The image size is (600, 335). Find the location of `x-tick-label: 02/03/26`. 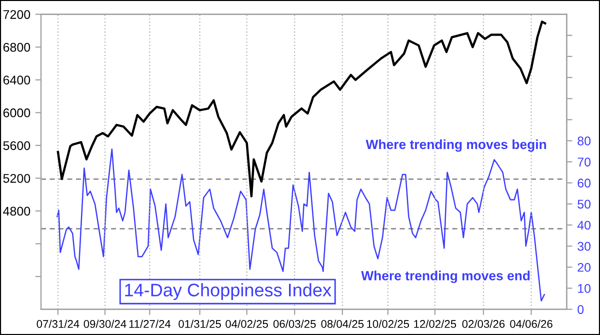

x-tick-label: 02/03/26 is located at coordinates (483, 324).